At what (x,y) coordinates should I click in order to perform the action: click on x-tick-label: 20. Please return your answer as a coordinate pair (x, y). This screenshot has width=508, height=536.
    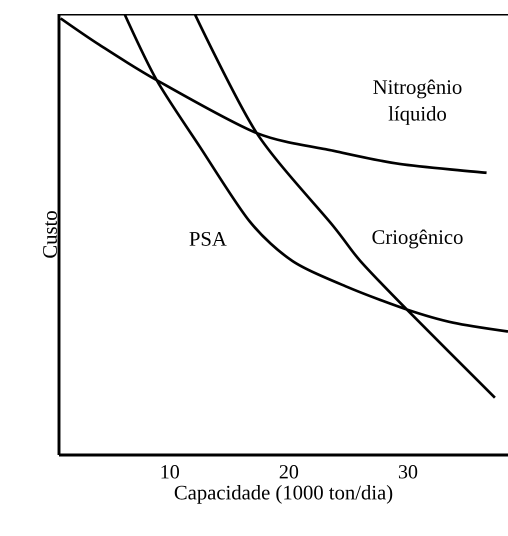
    Looking at the image, I should click on (289, 472).